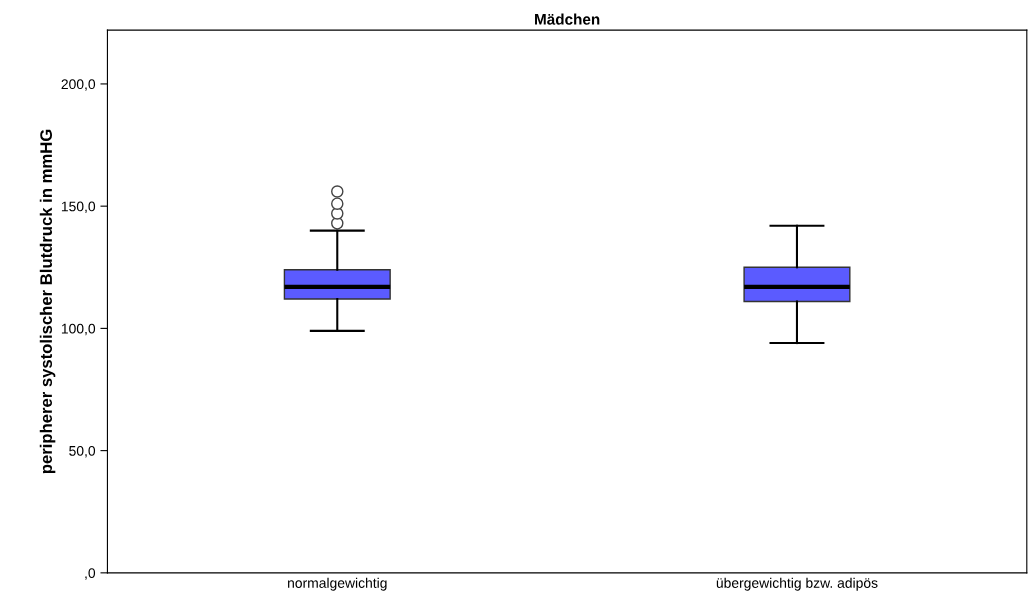 The height and width of the screenshot is (603, 1033). What do you see at coordinates (78, 85) in the screenshot?
I see `y-tick-label: 200,0` at bounding box center [78, 85].